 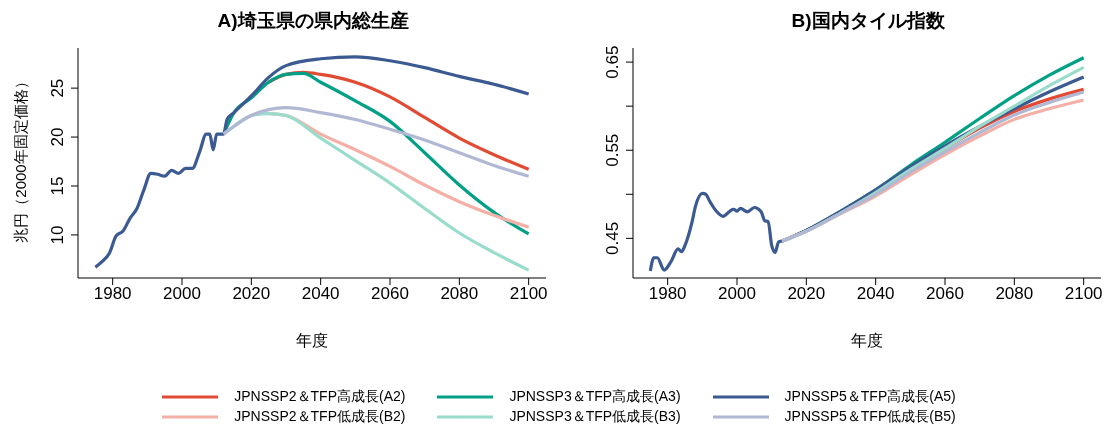 I want to click on legend-label: JPNSSP3＆TFP低成長(B3), so click(x=595, y=417).